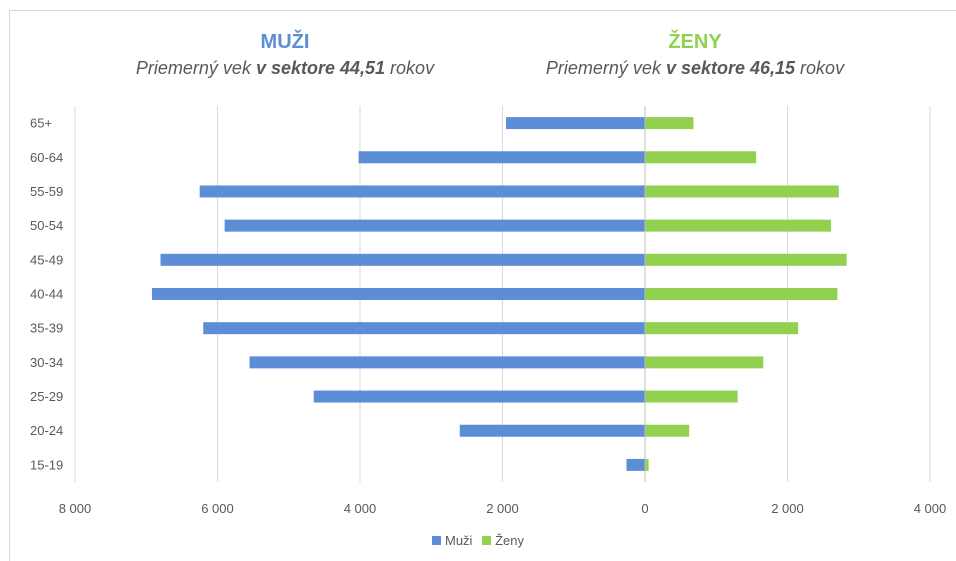  I want to click on y-tick-label: 25-29, so click(46, 396).